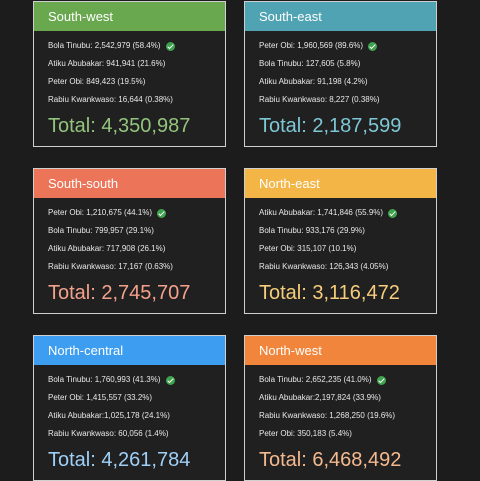  I want to click on result-text: Bola Tinubu: 2,542,979 (58.4%), so click(104, 45).